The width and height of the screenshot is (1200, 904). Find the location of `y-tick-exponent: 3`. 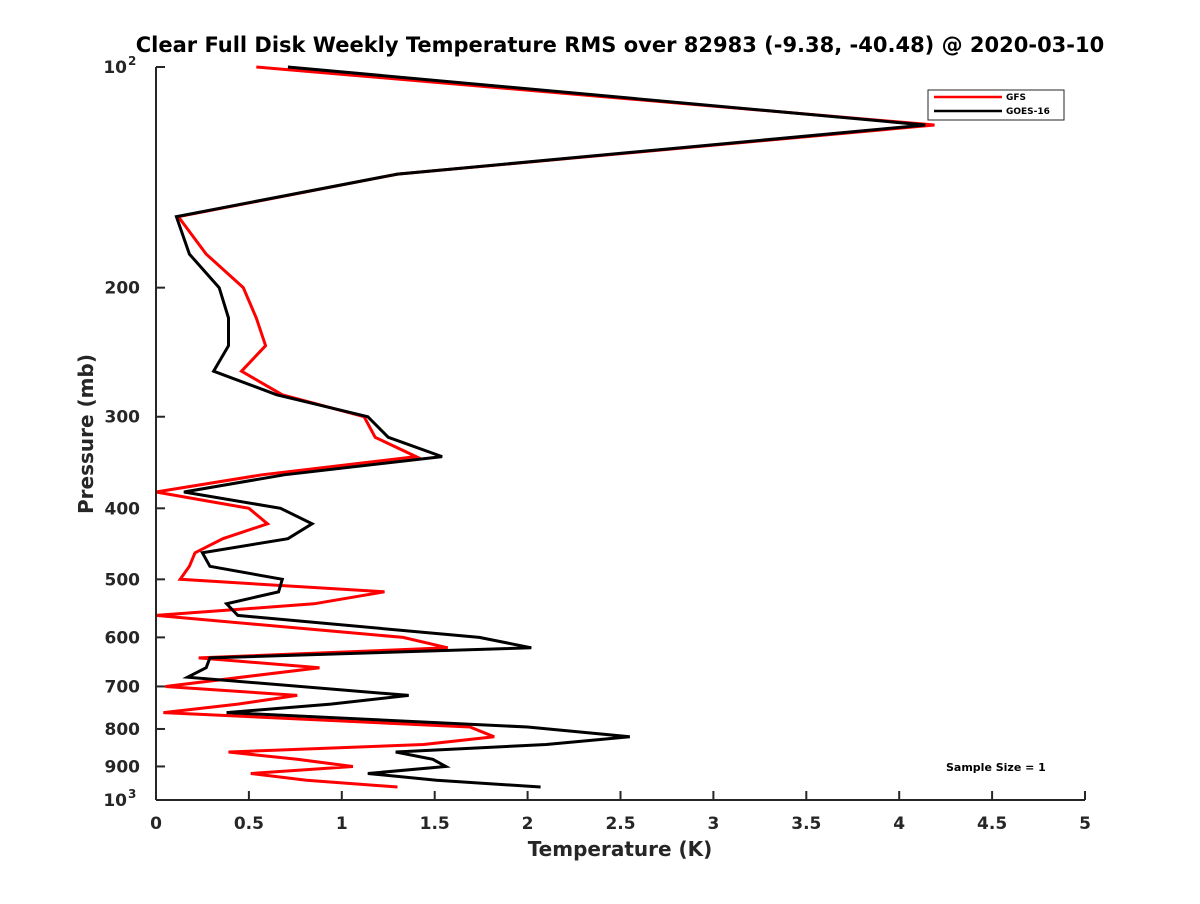

y-tick-exponent: 3 is located at coordinates (132, 794).